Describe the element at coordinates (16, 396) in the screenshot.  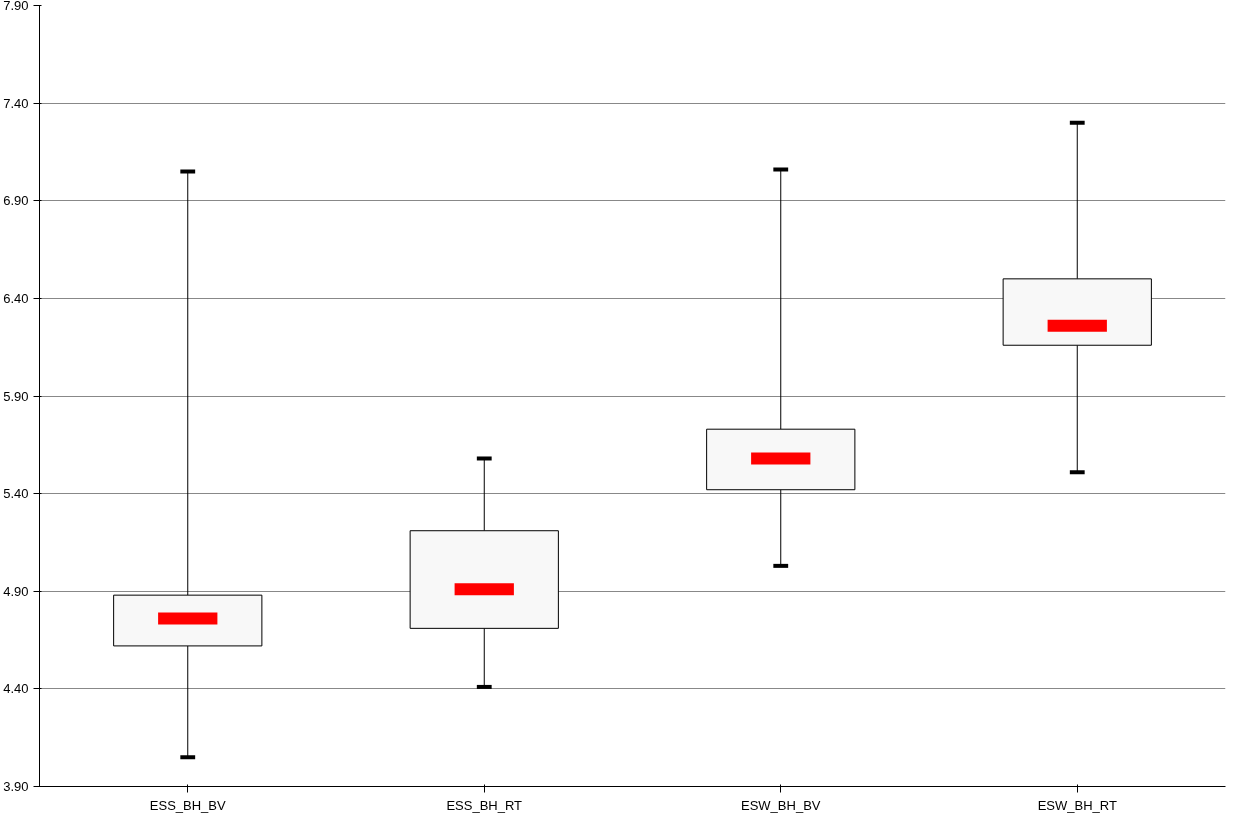
I see `y-tick-label: 5.90` at that location.